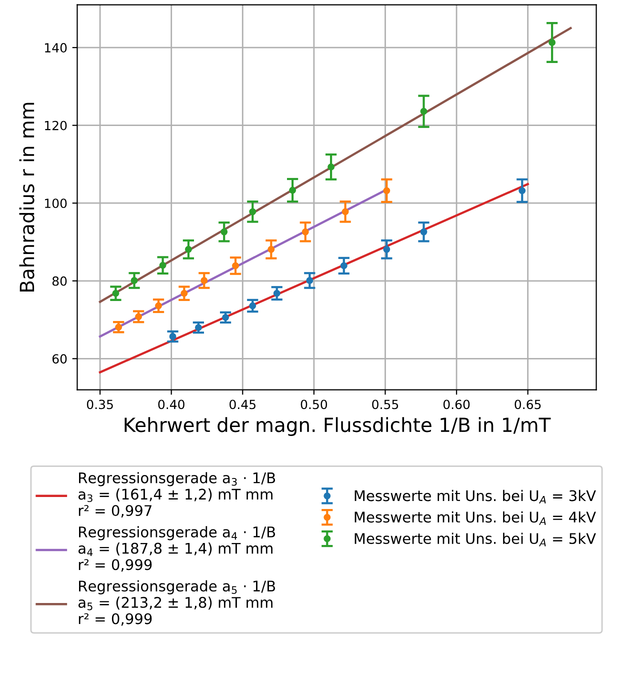 This screenshot has height=685, width=633. Describe the element at coordinates (314, 405) in the screenshot. I see `x-tick-label: 0.50` at that location.